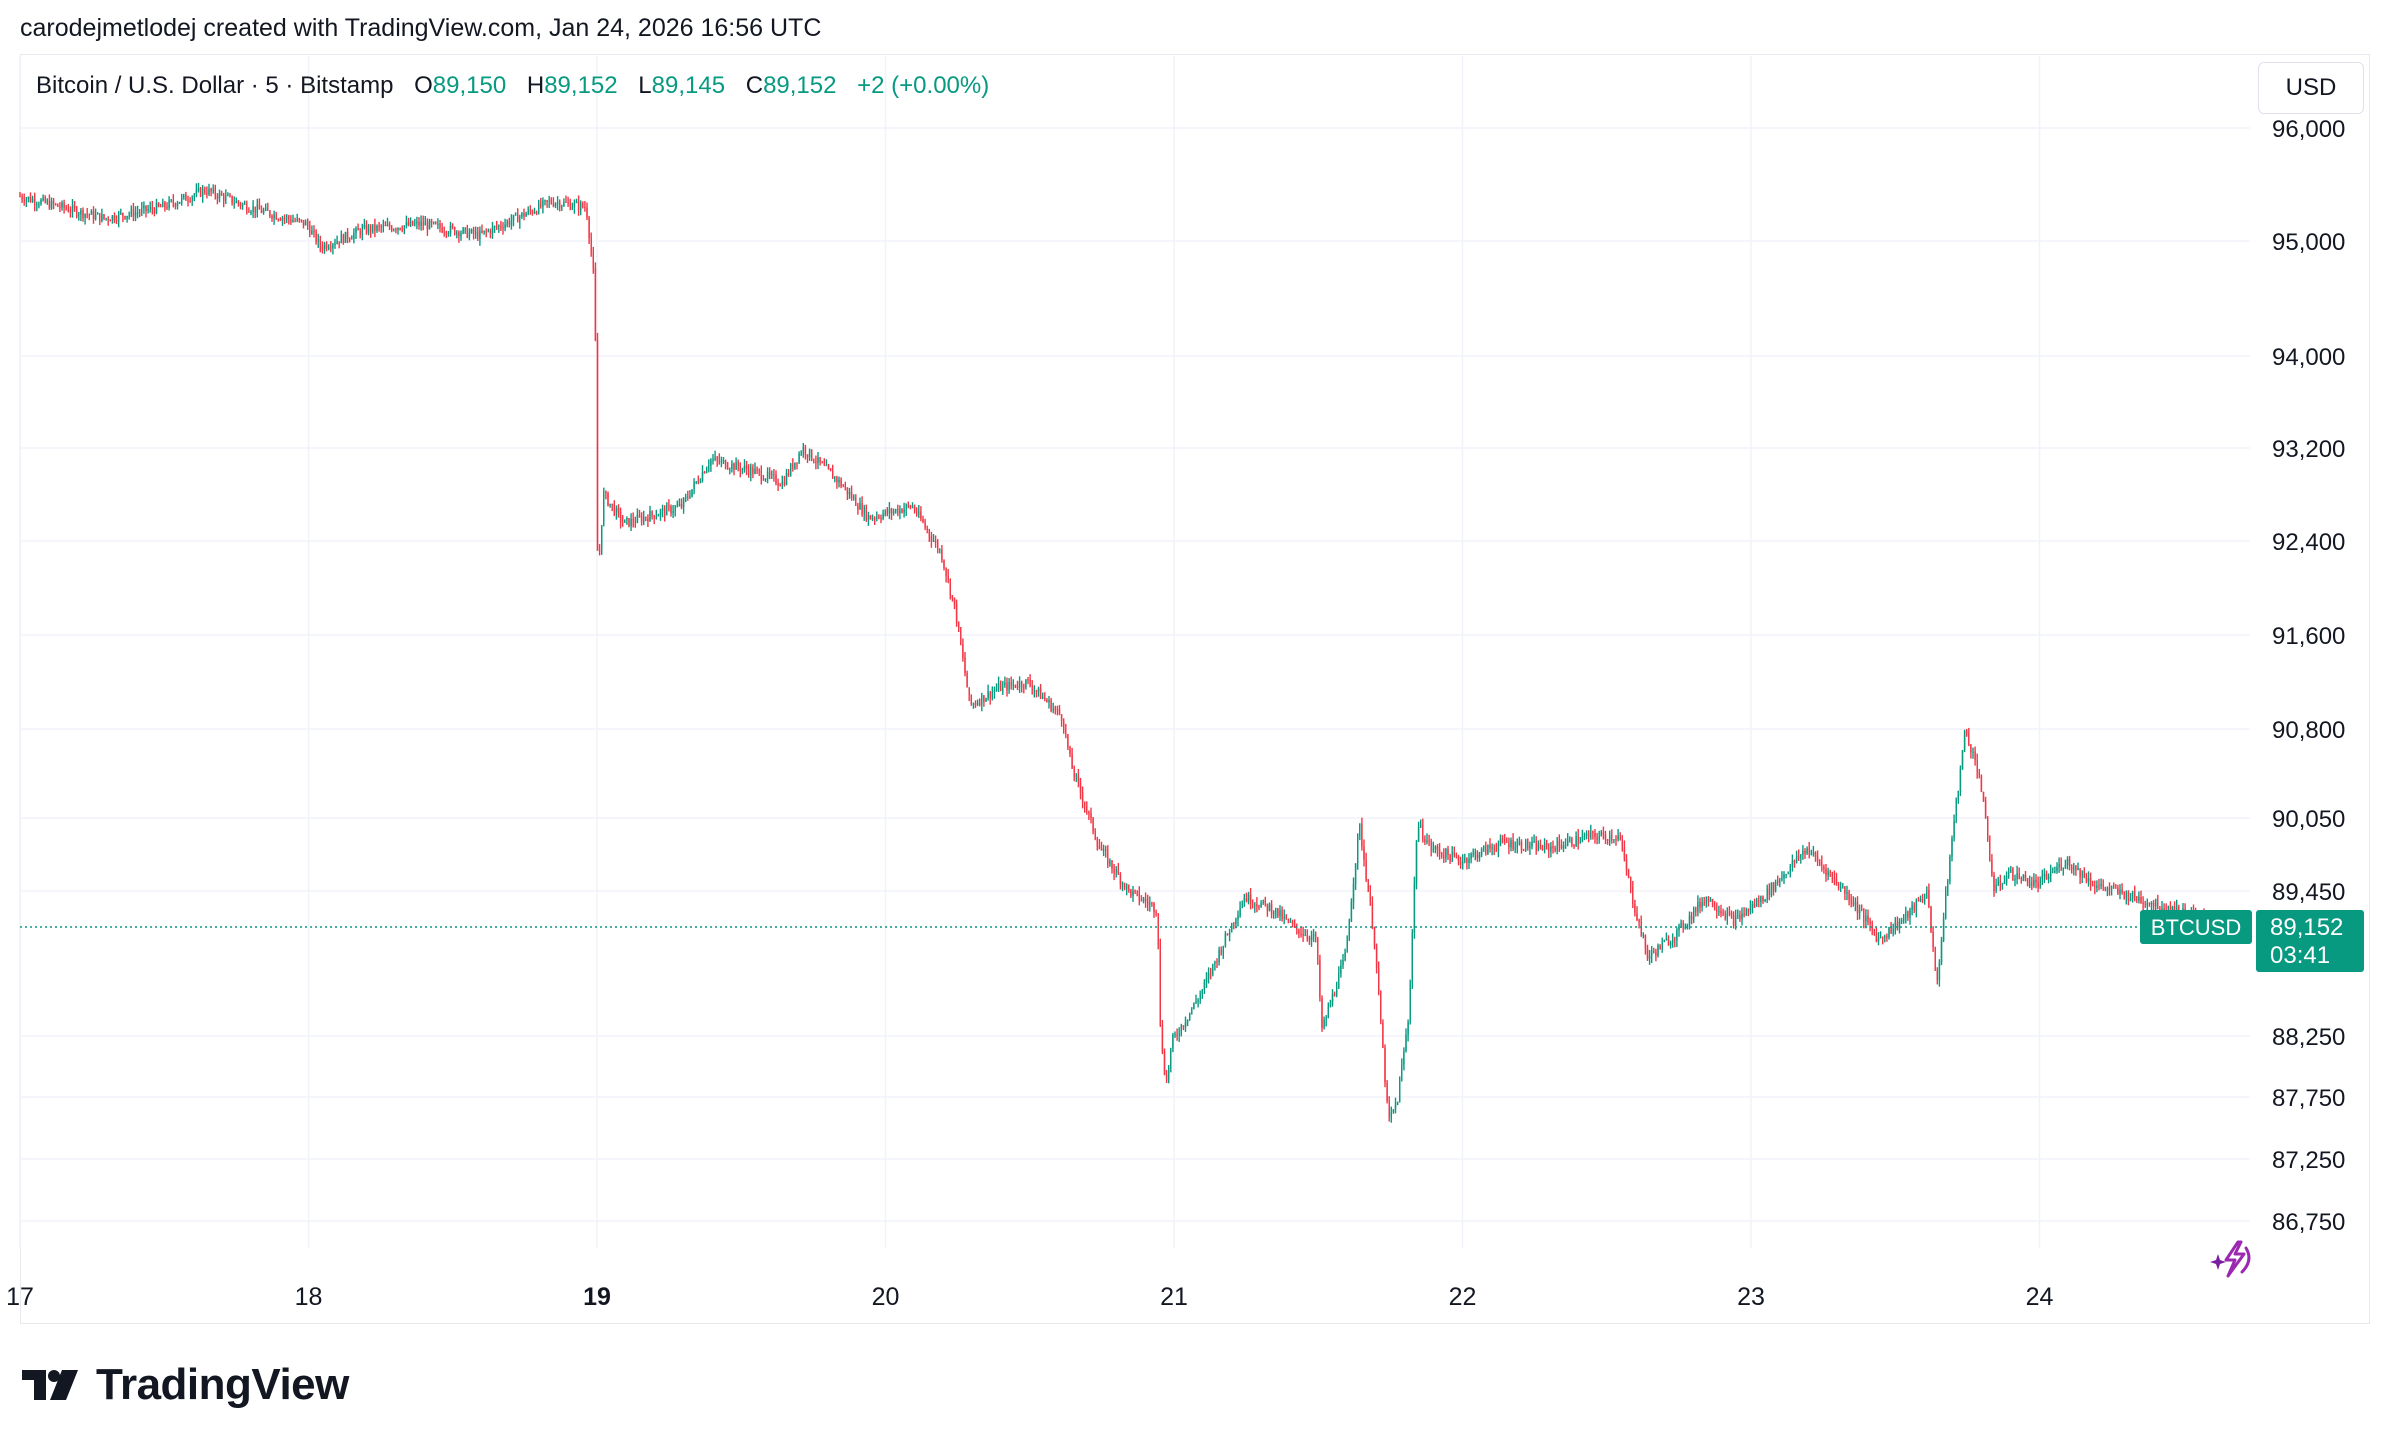 Image resolution: width=2390 pixels, height=1442 pixels. Describe the element at coordinates (222, 1384) in the screenshot. I see `brand-name: TradingView` at that location.